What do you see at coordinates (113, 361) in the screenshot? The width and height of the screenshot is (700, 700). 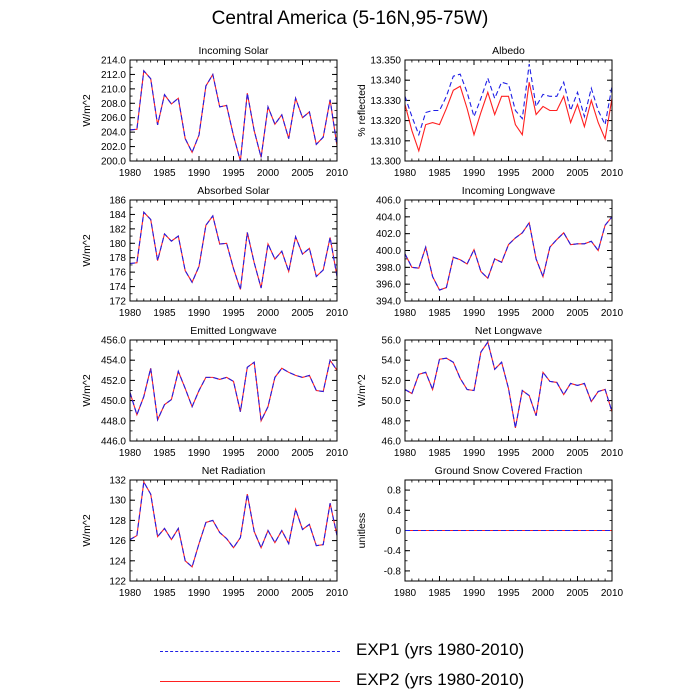 I see `y-tick-label: 454.0` at bounding box center [113, 361].